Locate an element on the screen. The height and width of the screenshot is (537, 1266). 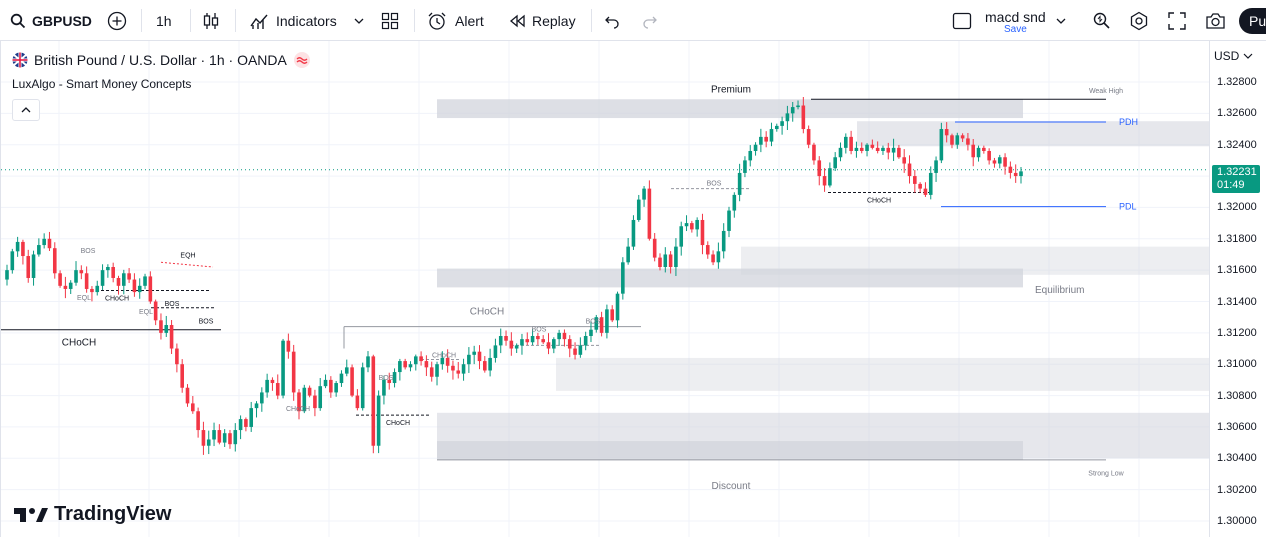
pdh-label: PDH is located at coordinates (1128, 122).